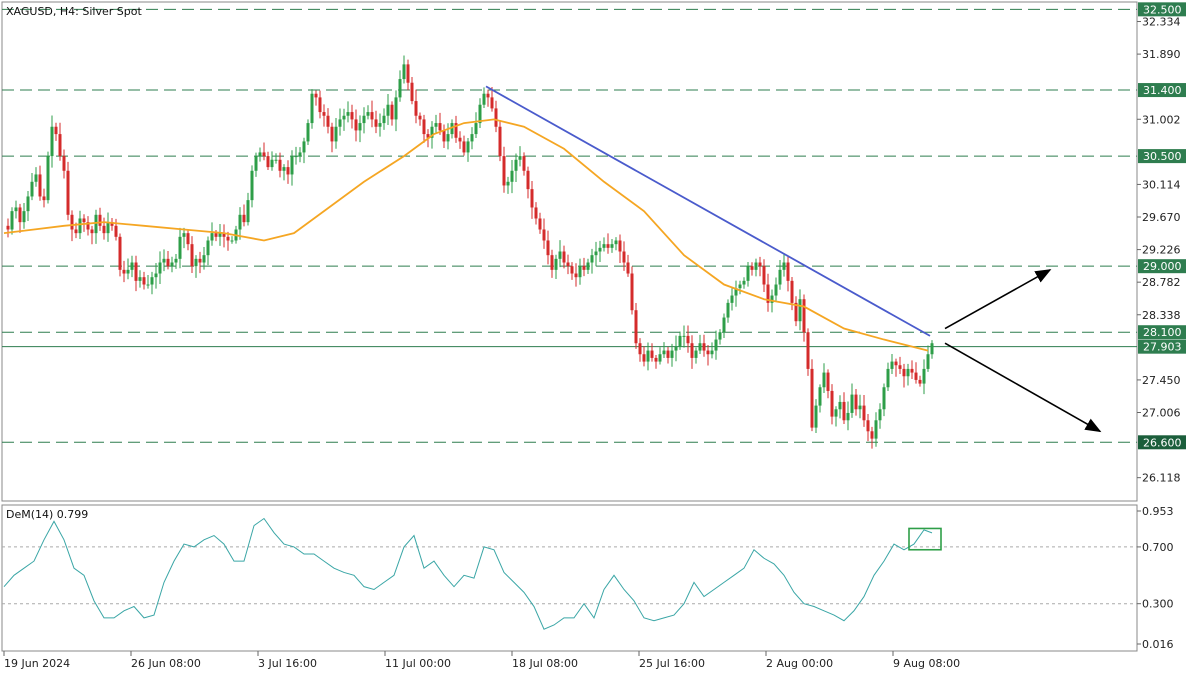 This screenshot has height=675, width=1200. Describe the element at coordinates (1023, 387) in the screenshot. I see `arrow-down` at that location.